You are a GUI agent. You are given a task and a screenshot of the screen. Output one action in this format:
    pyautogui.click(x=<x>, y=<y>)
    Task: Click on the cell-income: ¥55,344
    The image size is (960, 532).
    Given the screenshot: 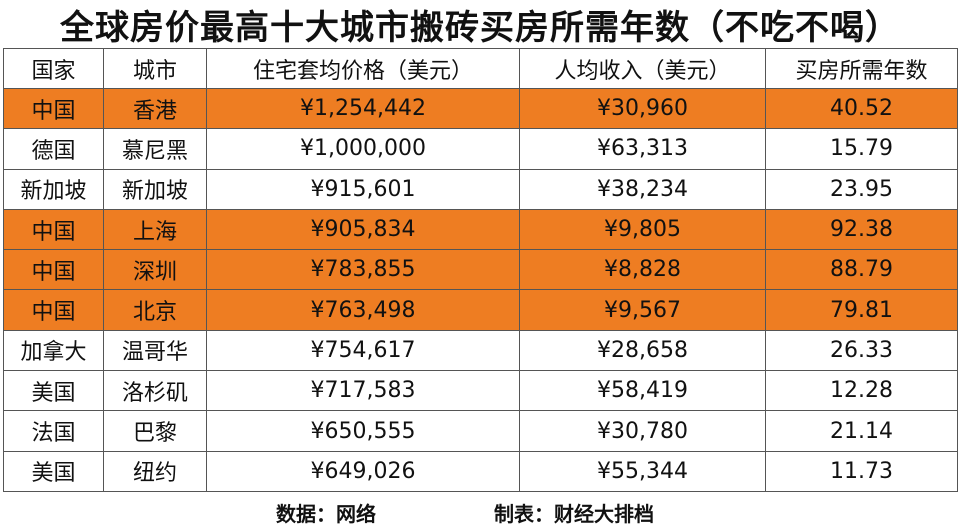 What is the action you would take?
    pyautogui.click(x=642, y=471)
    